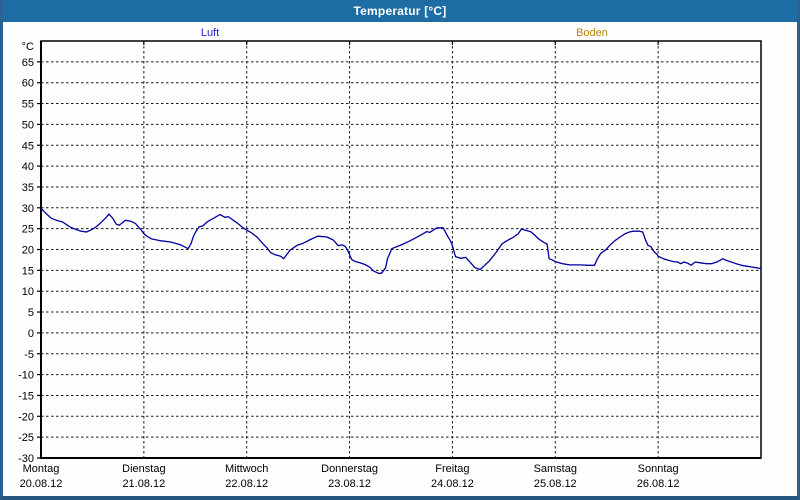  Describe the element at coordinates (349, 484) in the screenshot. I see `date-label: 23.08.12` at that location.